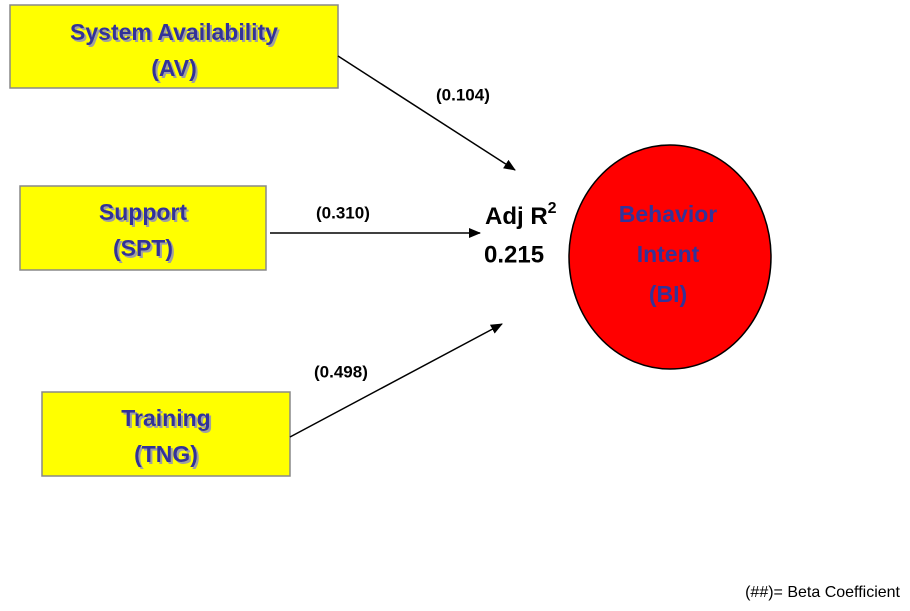 Image resolution: width=910 pixels, height=611 pixels. What do you see at coordinates (165, 418) in the screenshot?
I see `node-label: Training` at bounding box center [165, 418].